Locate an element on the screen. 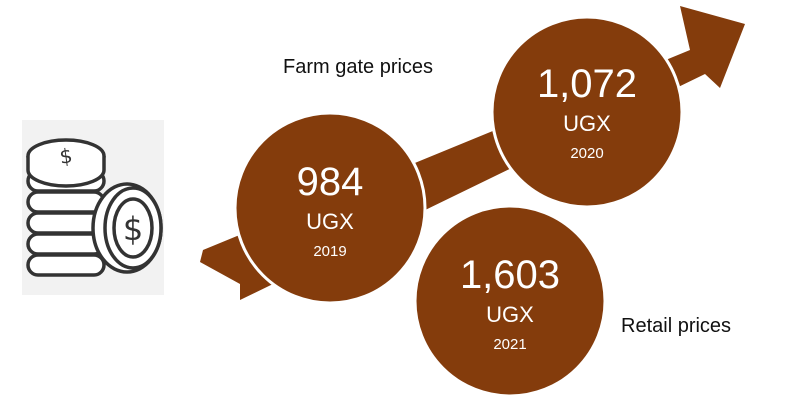  price-2019: 984 UGX 2019 is located at coordinates (330, 211).